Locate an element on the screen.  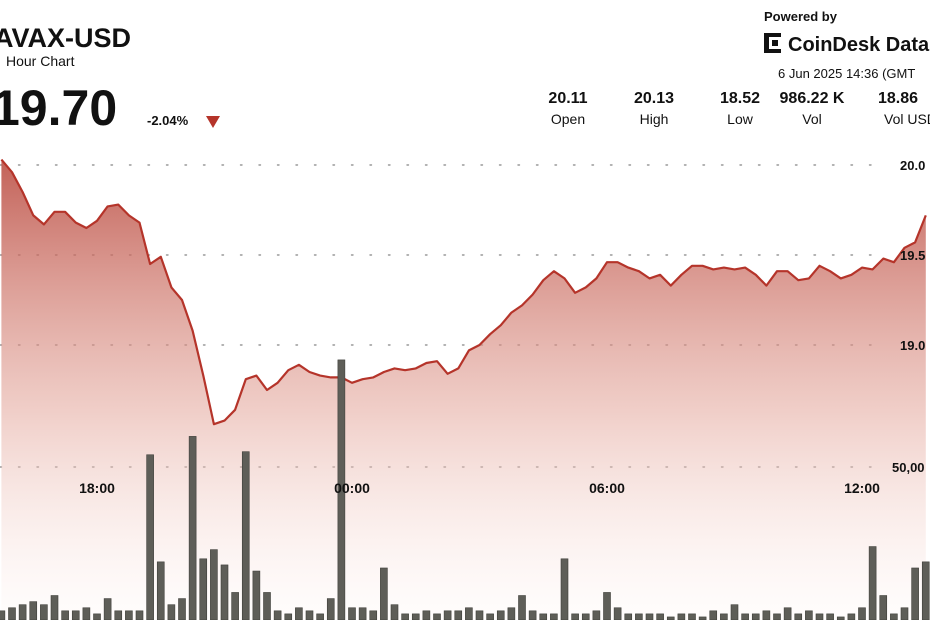
y-tick-label: 19.0 is located at coordinates (912, 345).